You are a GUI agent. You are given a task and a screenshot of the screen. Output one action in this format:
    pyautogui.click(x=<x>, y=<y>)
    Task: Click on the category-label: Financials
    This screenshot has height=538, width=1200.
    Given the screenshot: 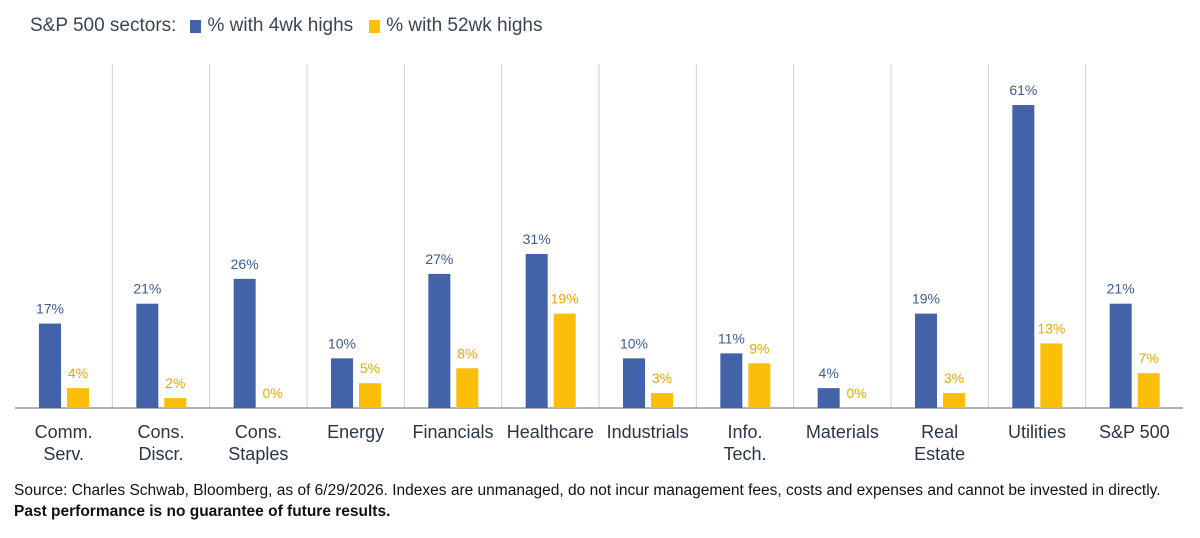 What is the action you would take?
    pyautogui.click(x=452, y=432)
    